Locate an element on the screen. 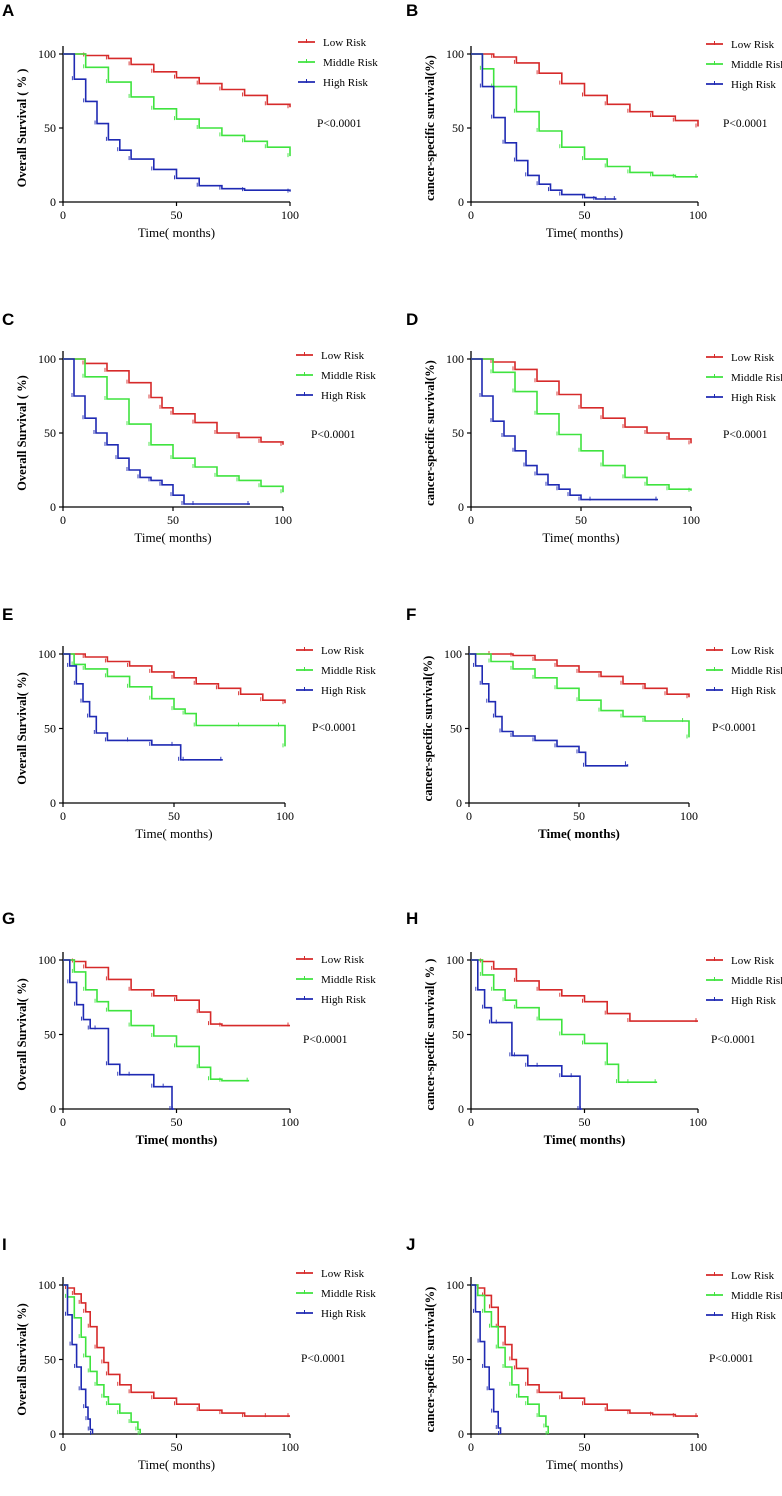  panel-letter: A is located at coordinates (8, 10).